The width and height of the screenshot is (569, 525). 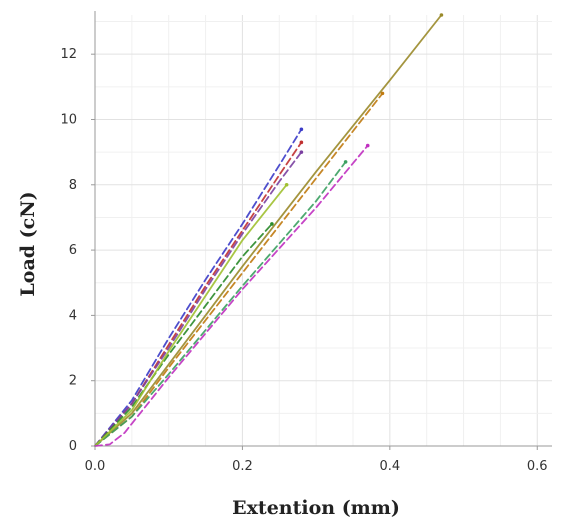 I want to click on y-tick-label: 0, so click(x=73, y=446).